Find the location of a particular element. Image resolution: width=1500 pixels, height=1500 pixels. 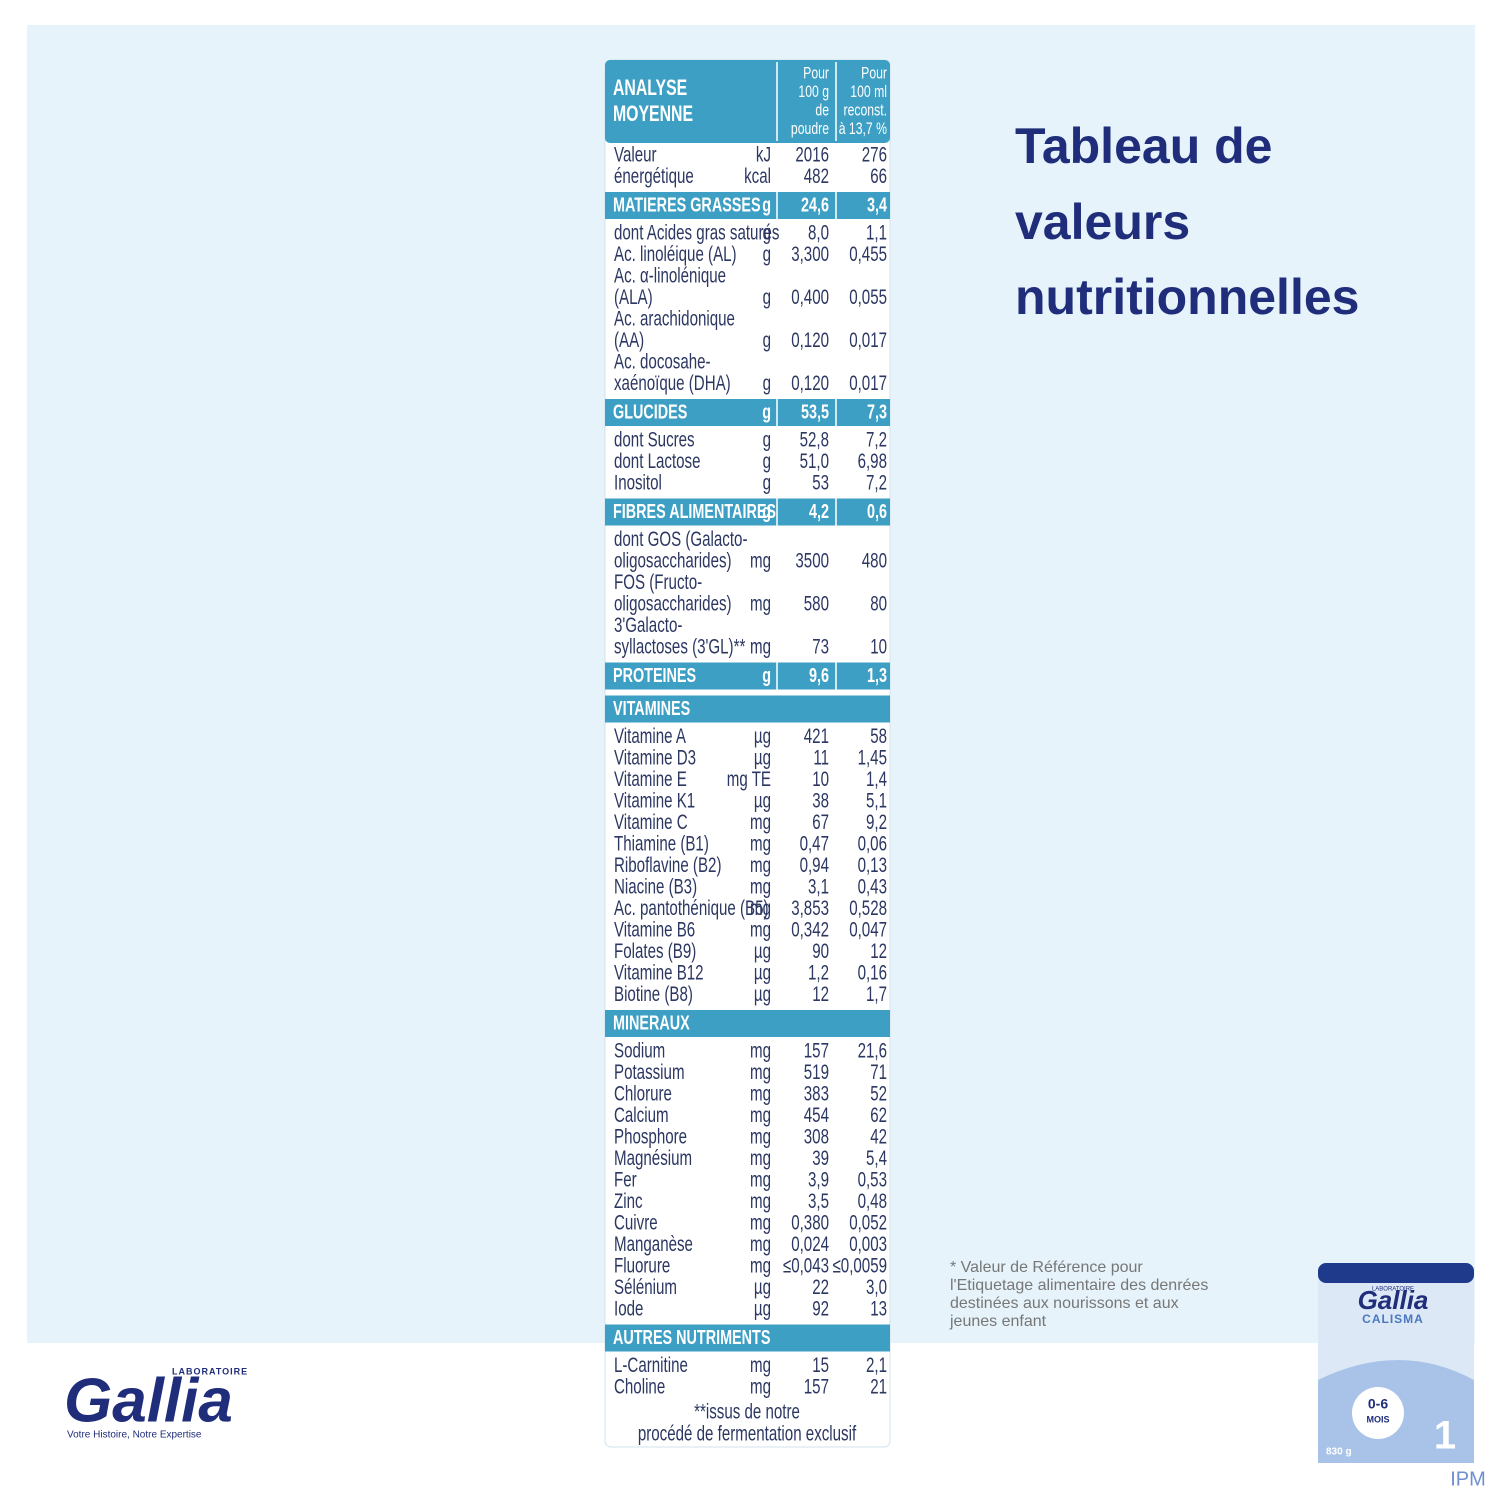

row-value: 276 is located at coordinates (874, 154).